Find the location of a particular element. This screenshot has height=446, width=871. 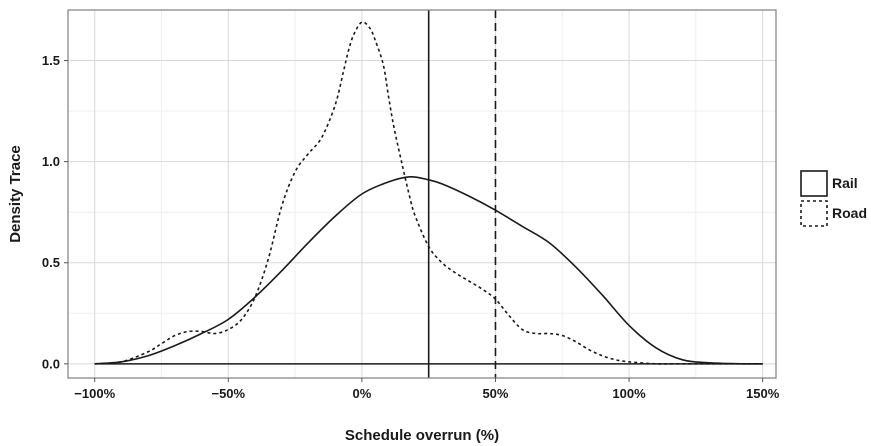

y-axis-title: Density Trace is located at coordinates (15, 194).